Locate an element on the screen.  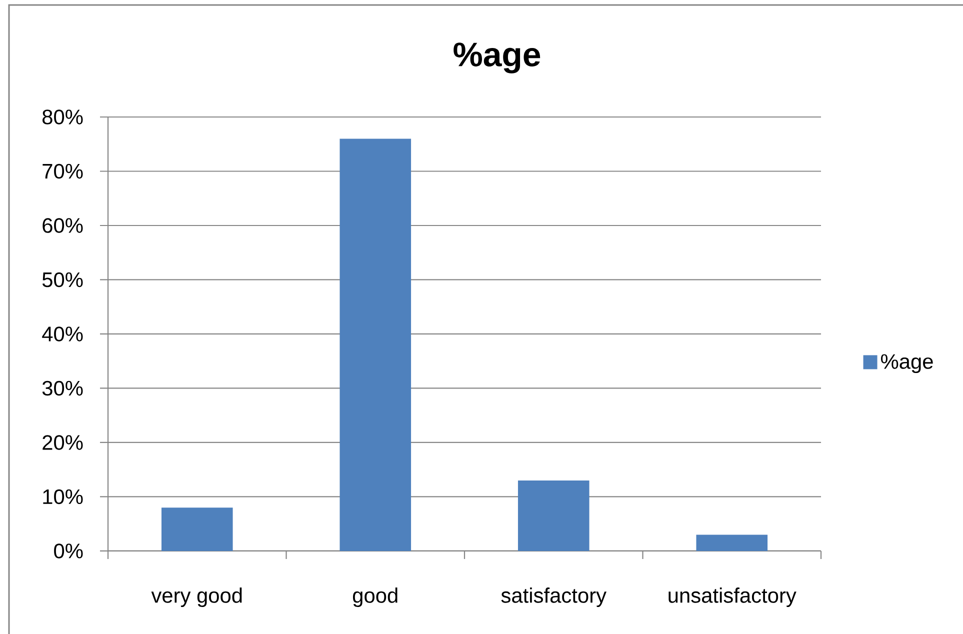
x-tick-label: satisfactory is located at coordinates (553, 598).